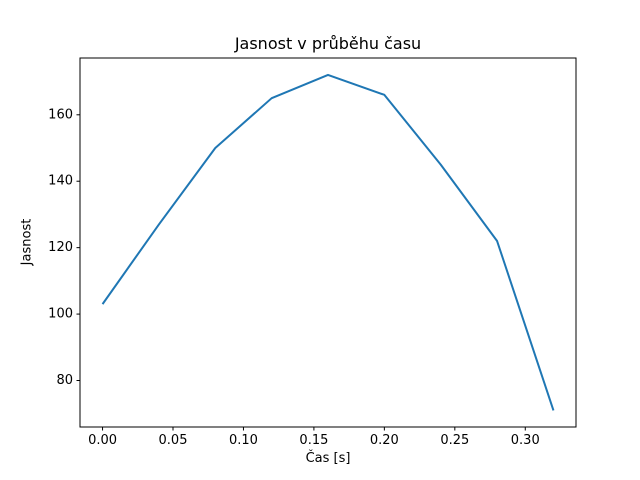 The height and width of the screenshot is (480, 640). What do you see at coordinates (102, 440) in the screenshot?
I see `x-tick-label: 0.00` at bounding box center [102, 440].